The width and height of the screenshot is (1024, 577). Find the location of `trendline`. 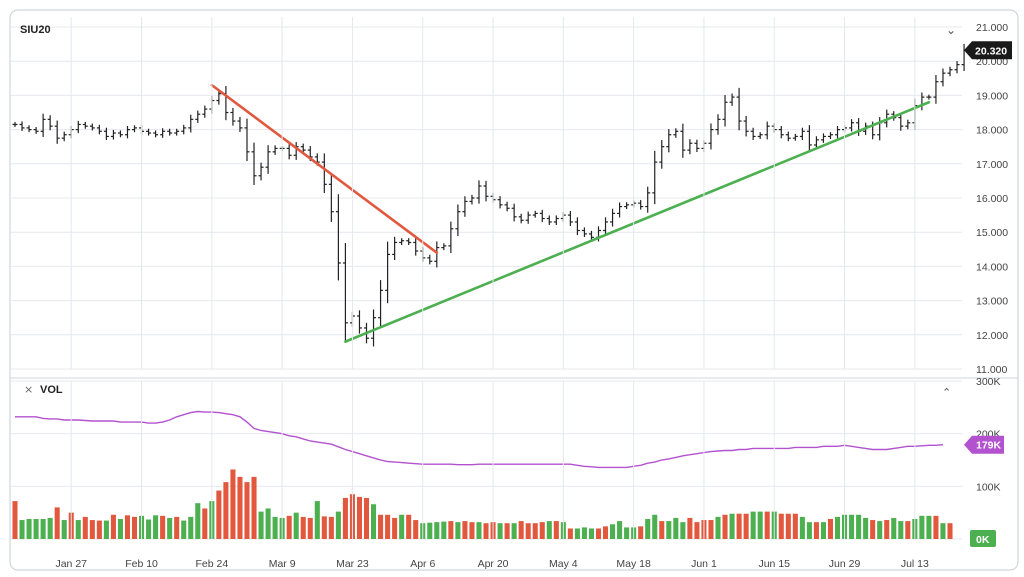

trendline is located at coordinates (324, 169).